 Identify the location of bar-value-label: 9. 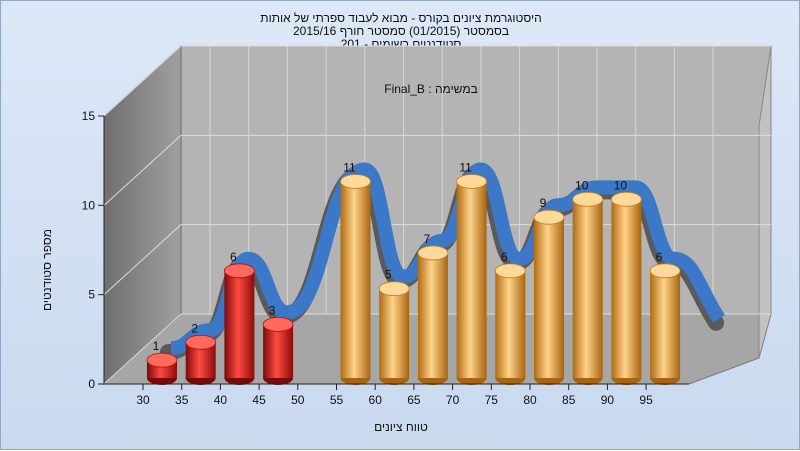
(543, 203).